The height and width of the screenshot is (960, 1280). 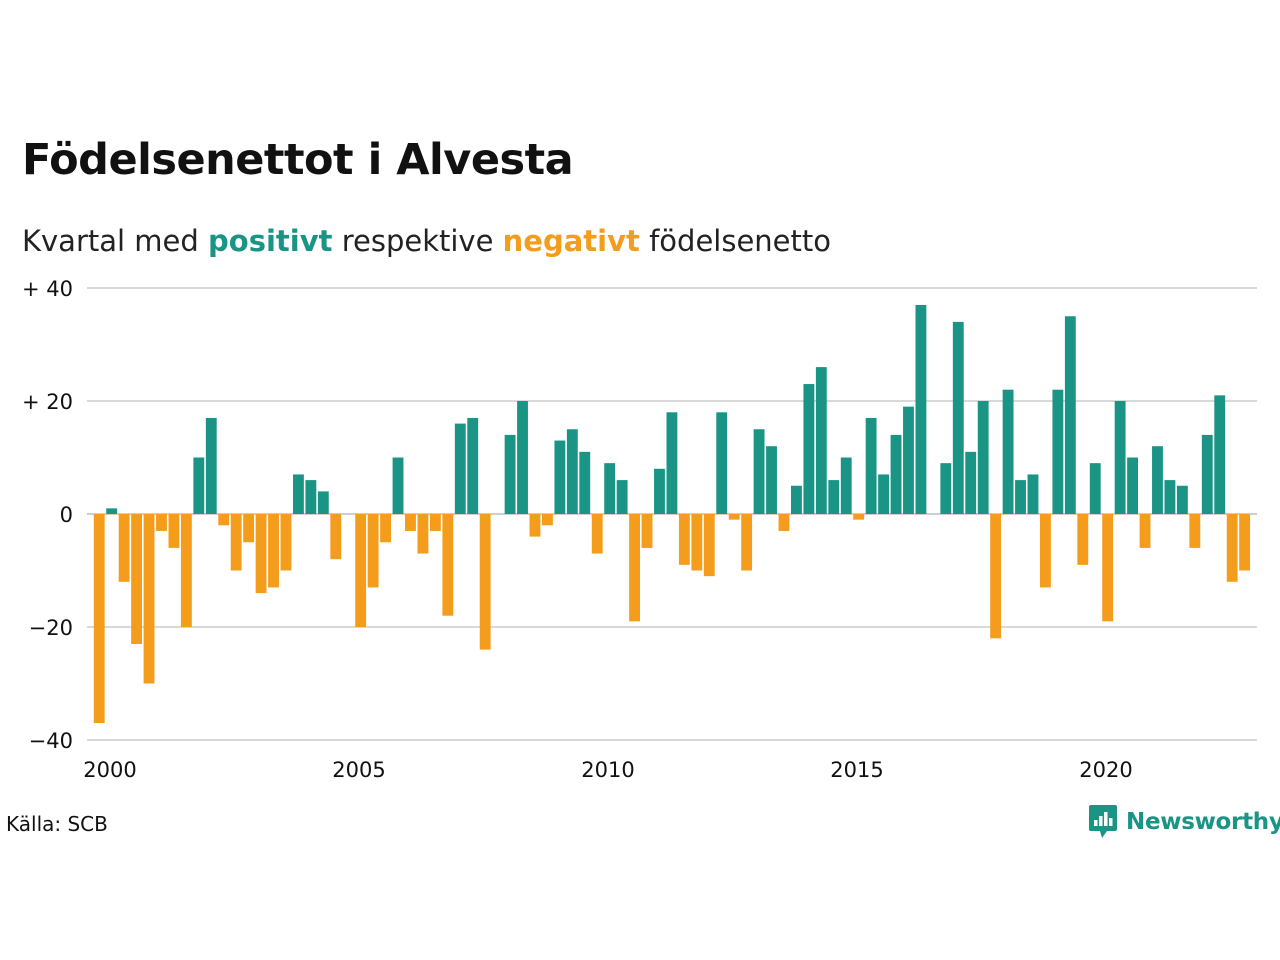 I want to click on subtitle-negative-word: negativt, so click(x=571, y=241).